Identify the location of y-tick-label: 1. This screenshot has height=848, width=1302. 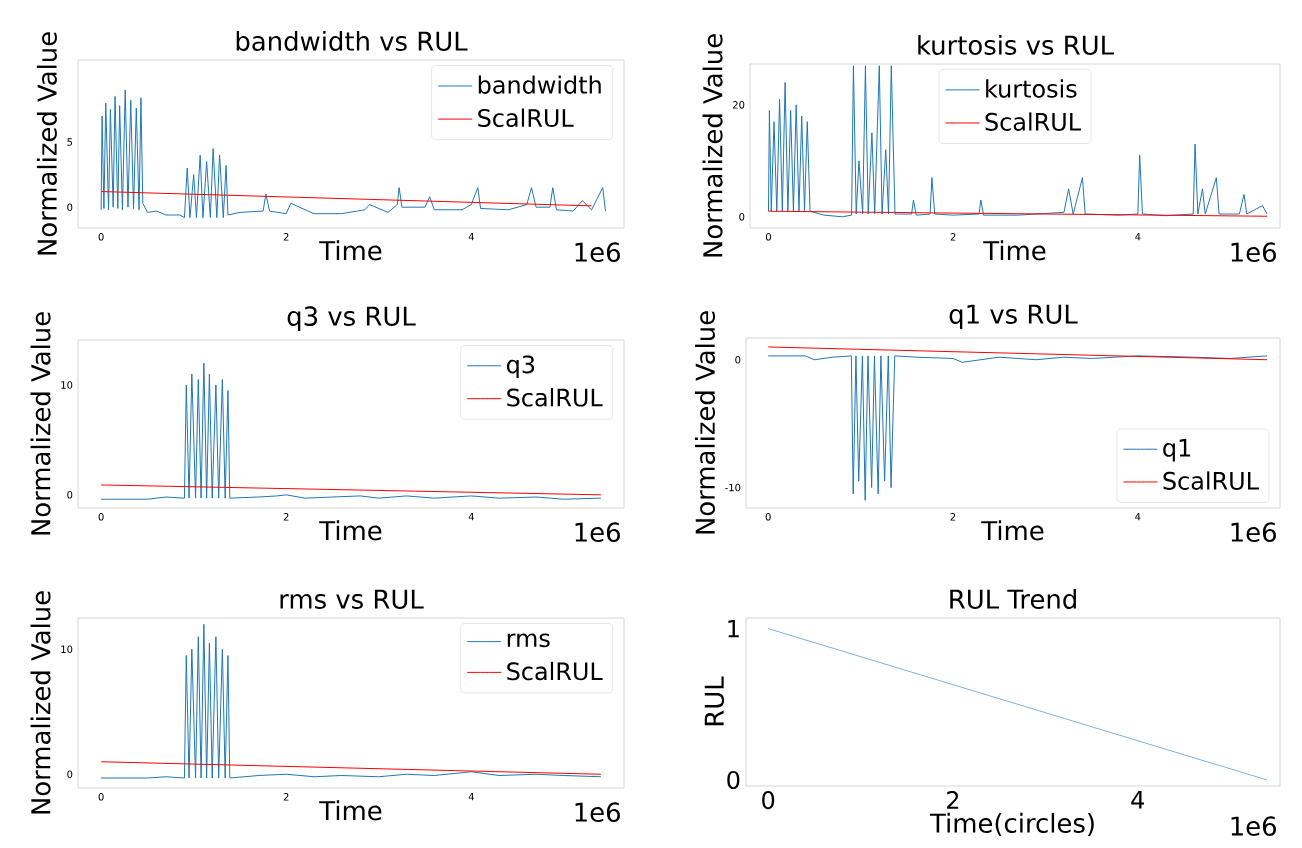
(733, 628).